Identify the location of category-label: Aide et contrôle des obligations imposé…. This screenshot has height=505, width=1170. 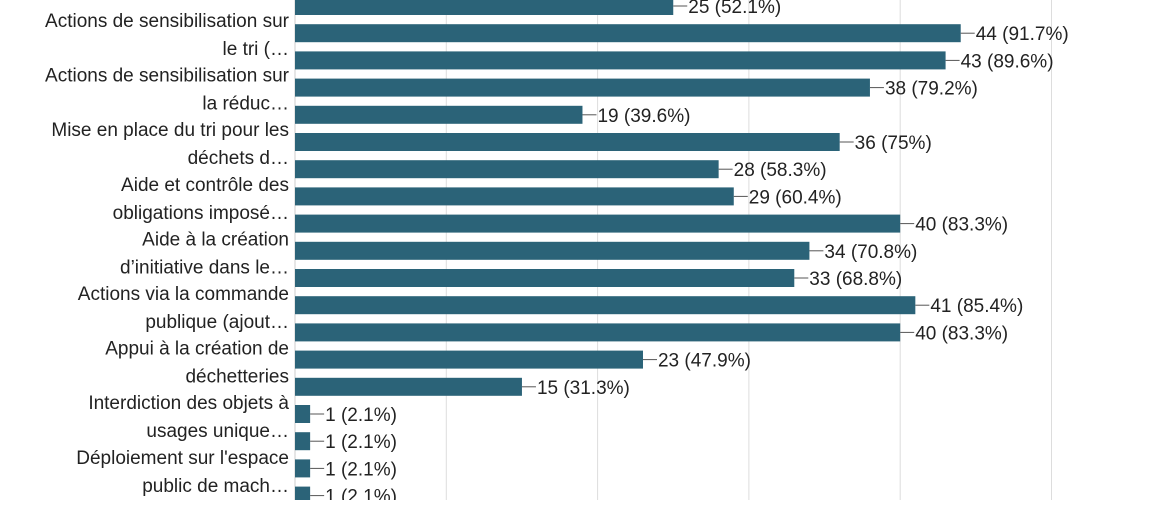
(201, 199).